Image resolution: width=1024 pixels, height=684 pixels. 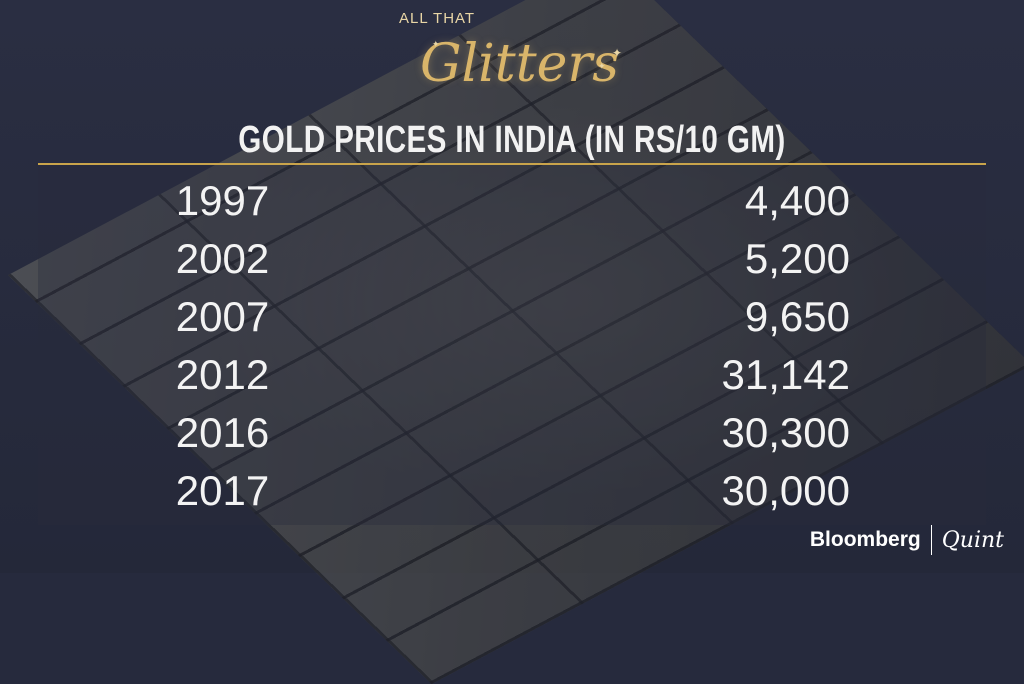 What do you see at coordinates (222, 200) in the screenshot?
I see `year-cell: 1997` at bounding box center [222, 200].